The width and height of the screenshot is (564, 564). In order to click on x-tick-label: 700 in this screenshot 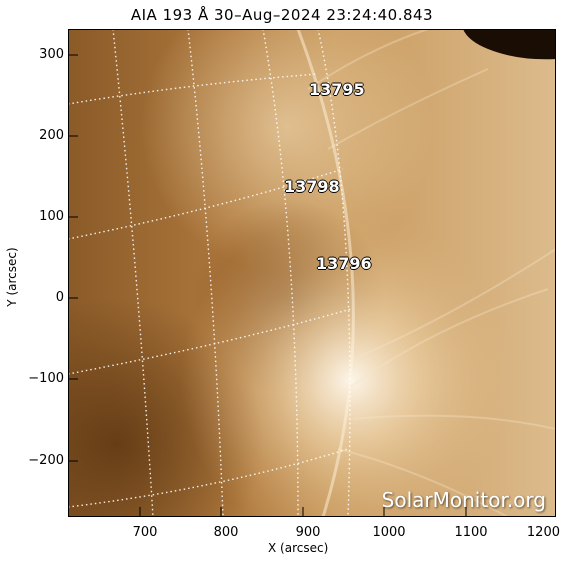, I will do `click(145, 532)`.